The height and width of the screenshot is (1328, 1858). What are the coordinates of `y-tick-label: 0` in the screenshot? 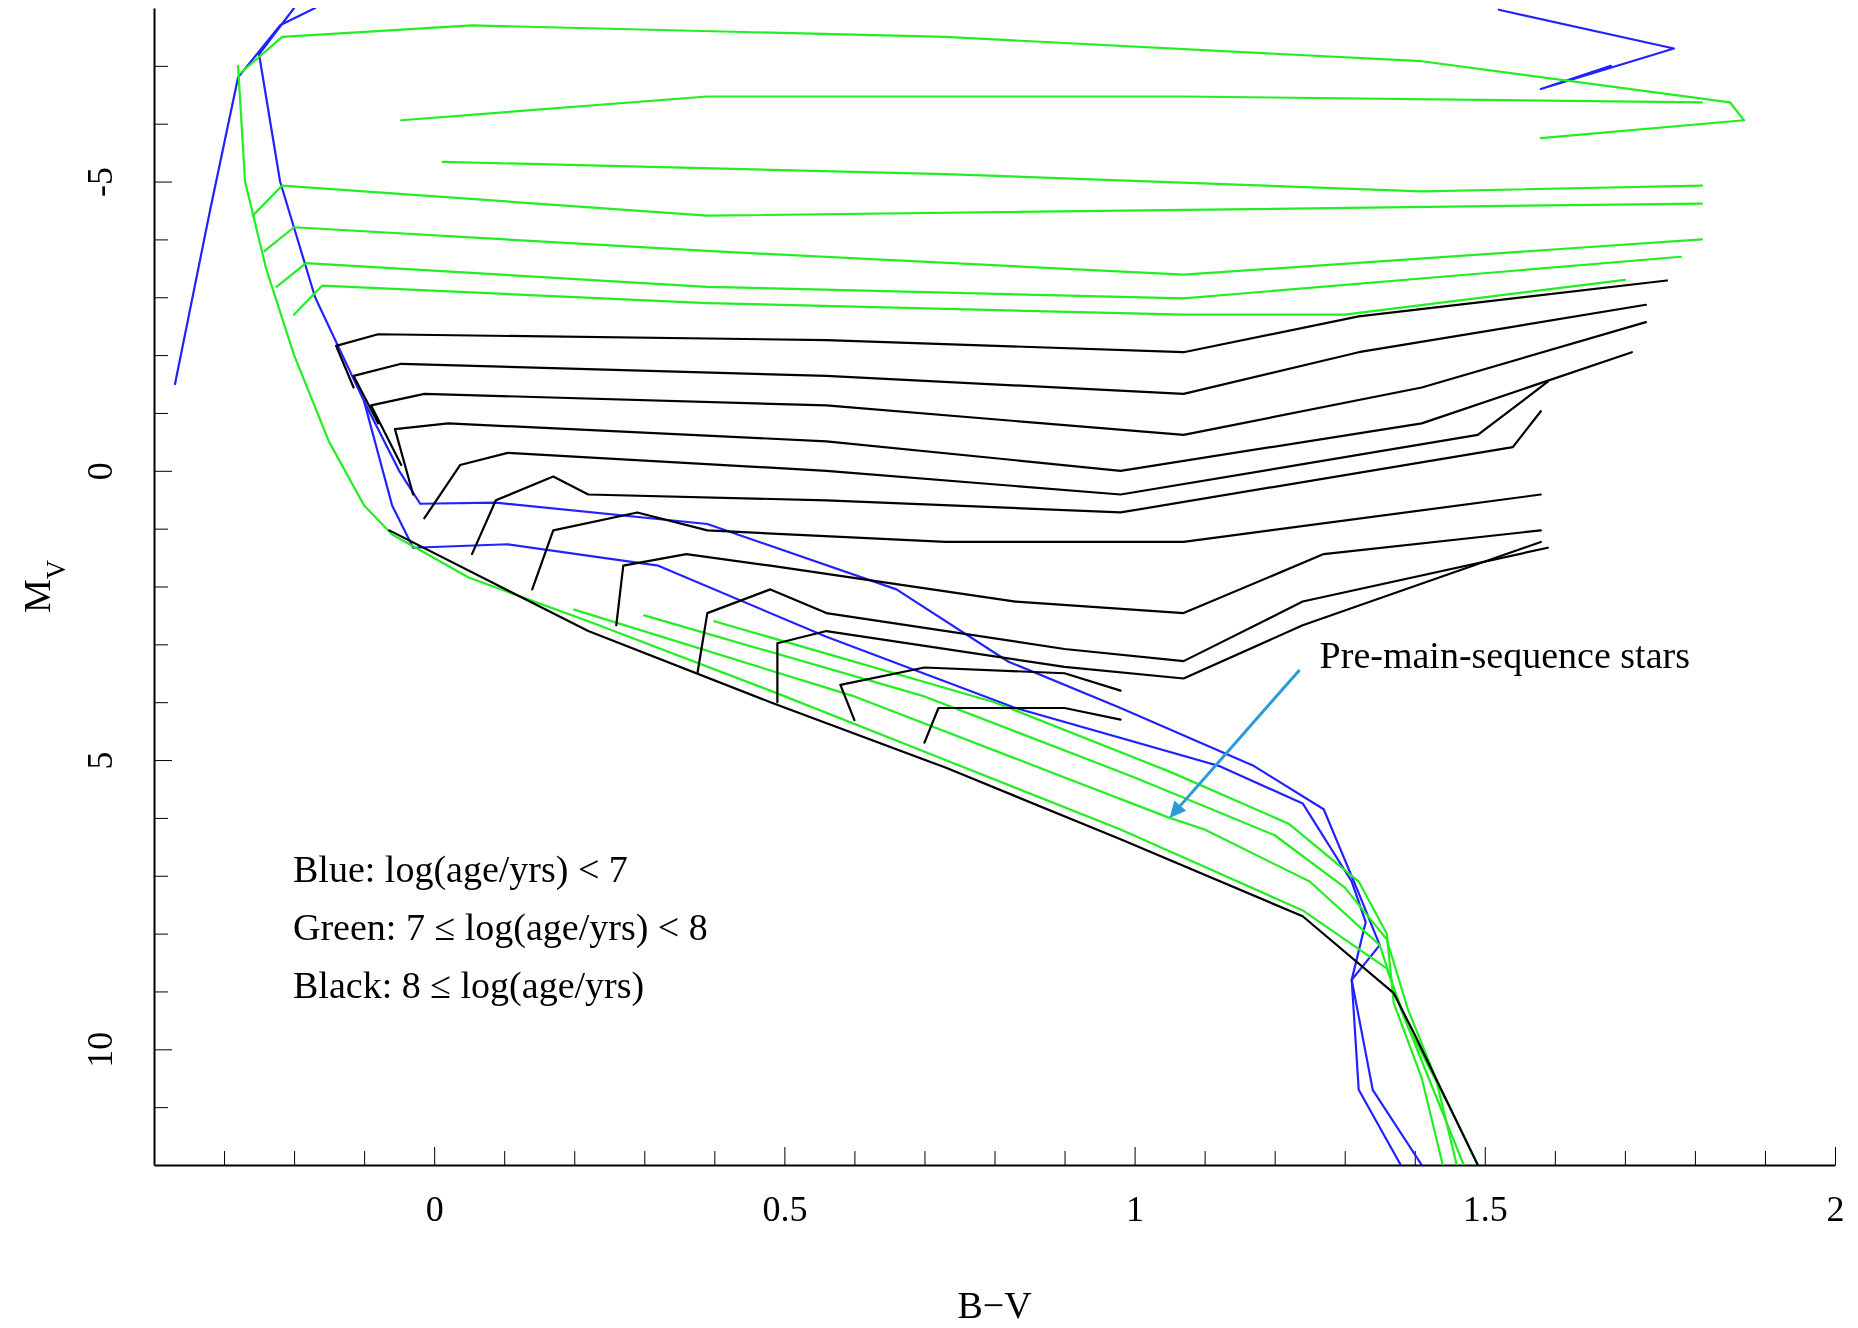 It's located at (100, 471).